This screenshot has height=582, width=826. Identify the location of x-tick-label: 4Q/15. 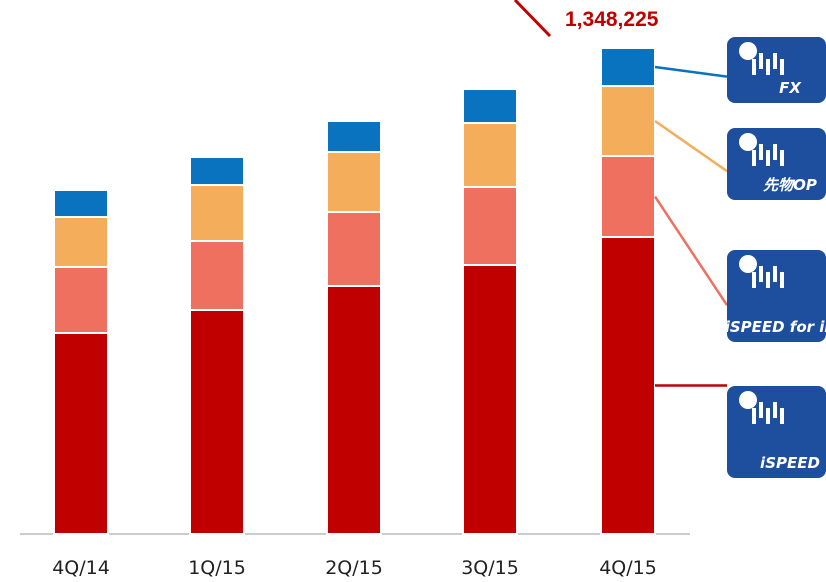
(628, 568).